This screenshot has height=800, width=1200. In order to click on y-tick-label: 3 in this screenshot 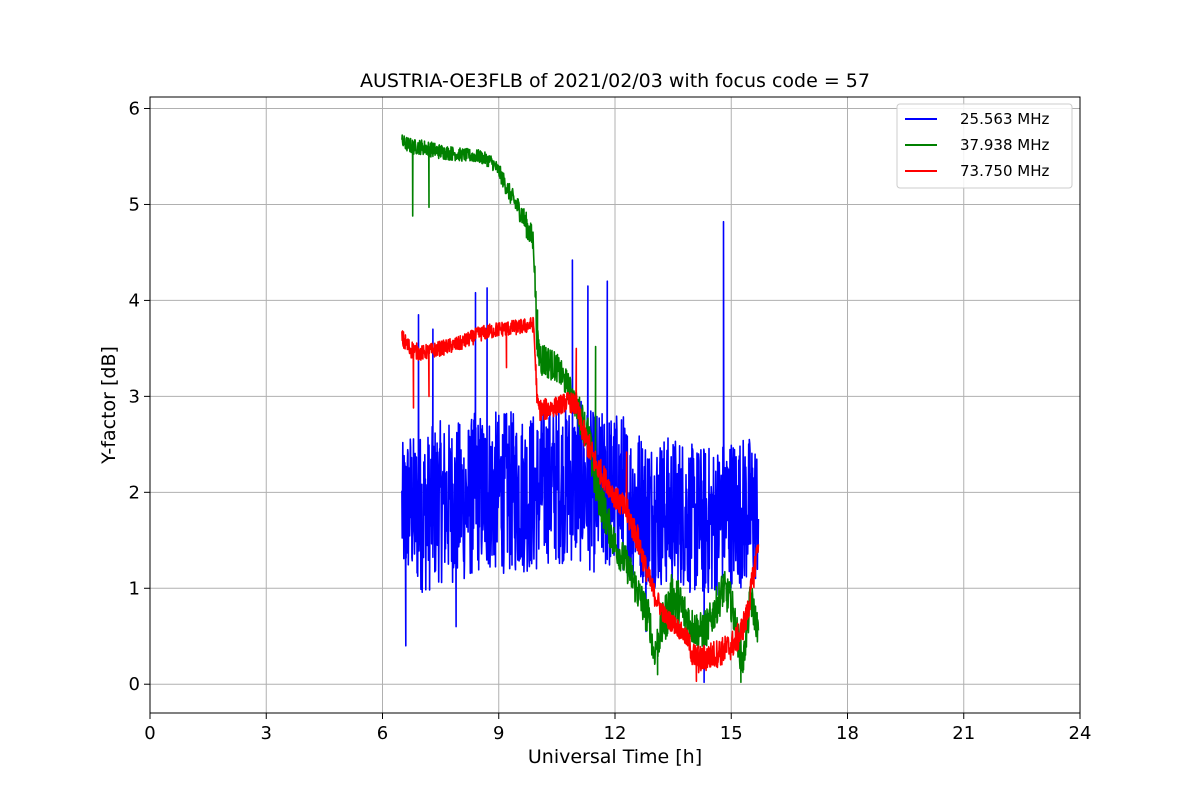, I will do `click(134, 396)`.